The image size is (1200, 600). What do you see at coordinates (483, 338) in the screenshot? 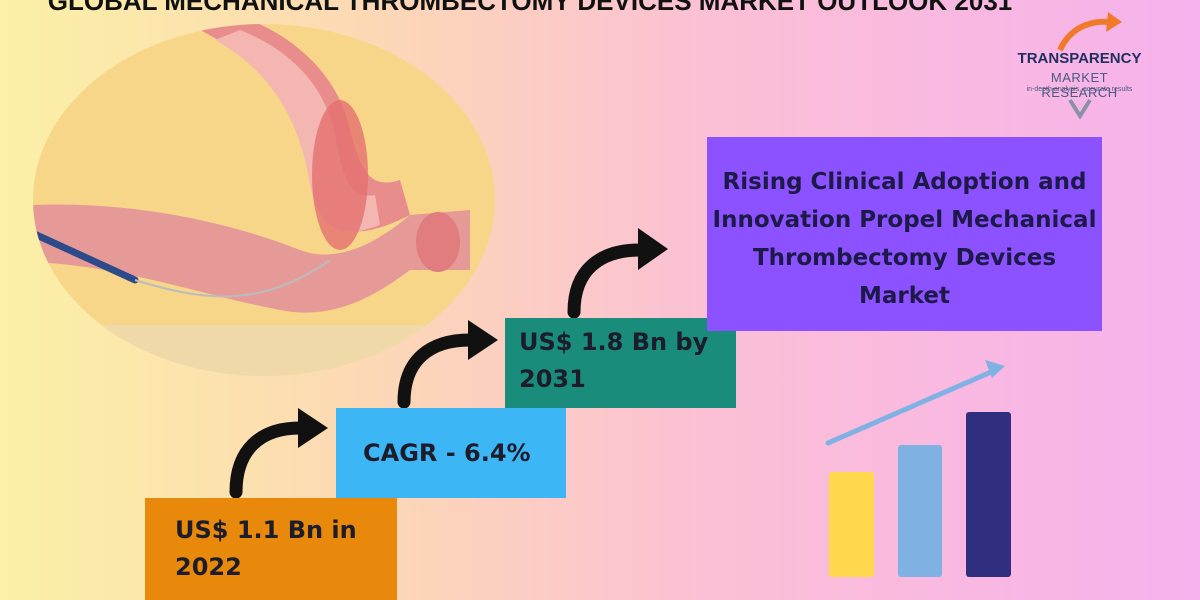
I see `arrow-heads` at bounding box center [483, 338].